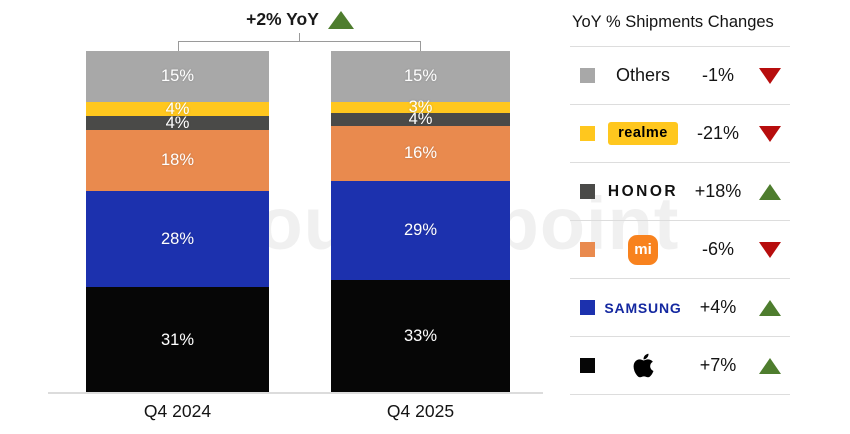 The height and width of the screenshot is (434, 850). What do you see at coordinates (643, 191) in the screenshot?
I see `honor-logo: HONOR` at bounding box center [643, 191].